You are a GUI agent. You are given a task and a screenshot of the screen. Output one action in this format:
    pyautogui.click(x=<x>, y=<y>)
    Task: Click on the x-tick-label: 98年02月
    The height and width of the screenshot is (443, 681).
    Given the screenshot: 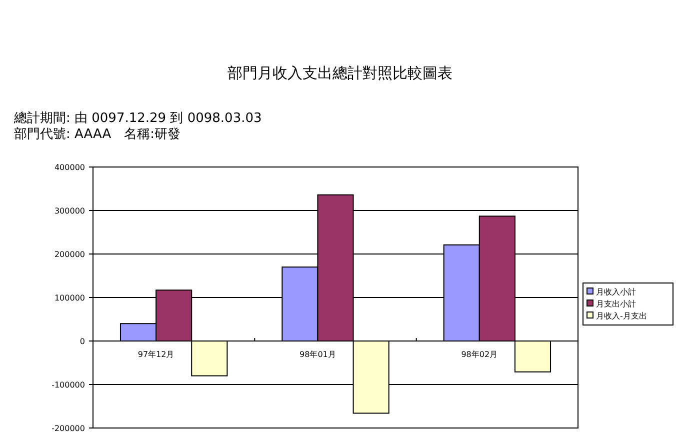 What is the action you would take?
    pyautogui.click(x=479, y=354)
    